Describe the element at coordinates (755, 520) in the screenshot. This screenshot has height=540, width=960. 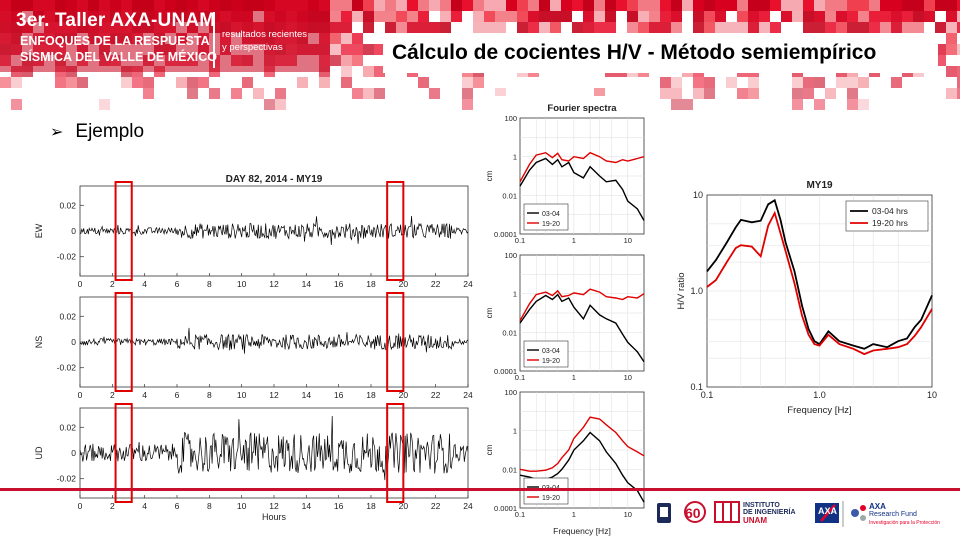
I see `institute-line3: UNAM` at that location.